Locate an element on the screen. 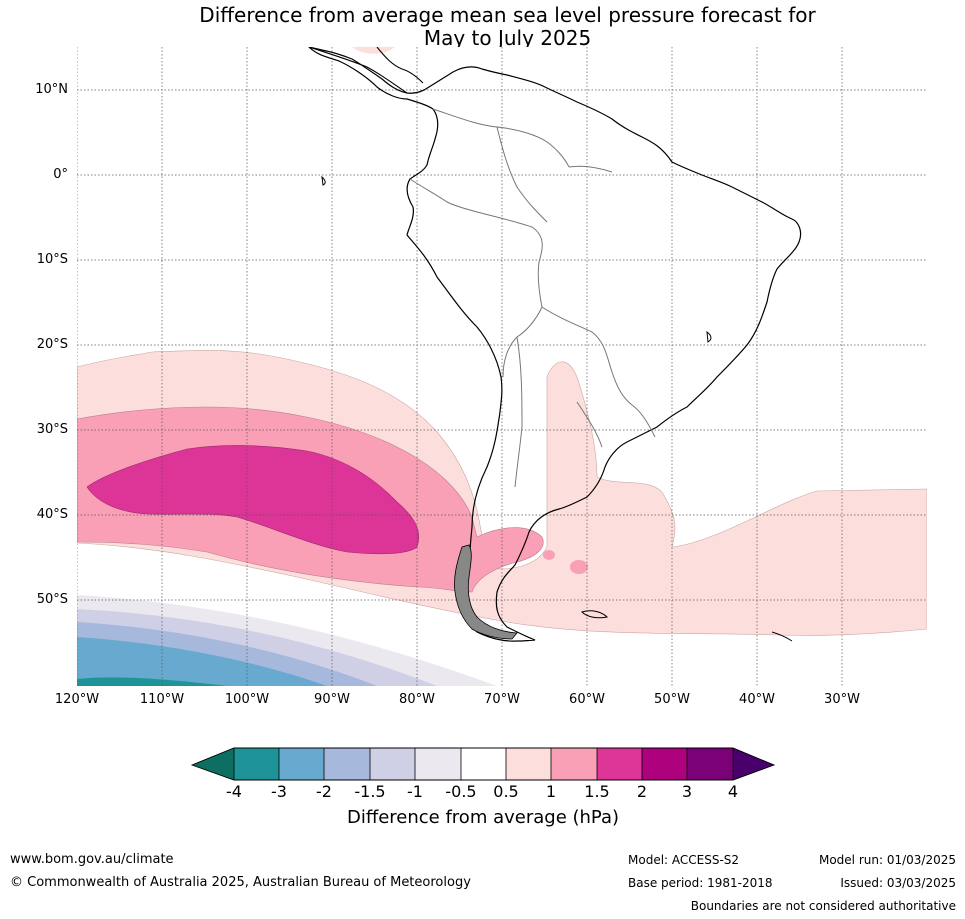 This screenshot has width=965, height=919. negative-anomaly-bands is located at coordinates (287, 640).